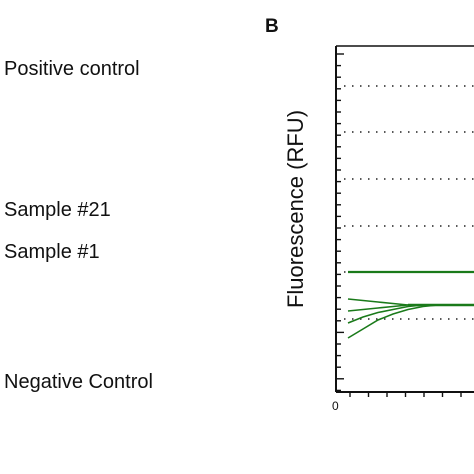 Image resolution: width=474 pixels, height=474 pixels. Describe the element at coordinates (272, 26) in the screenshot. I see `panel-letter: B` at that location.